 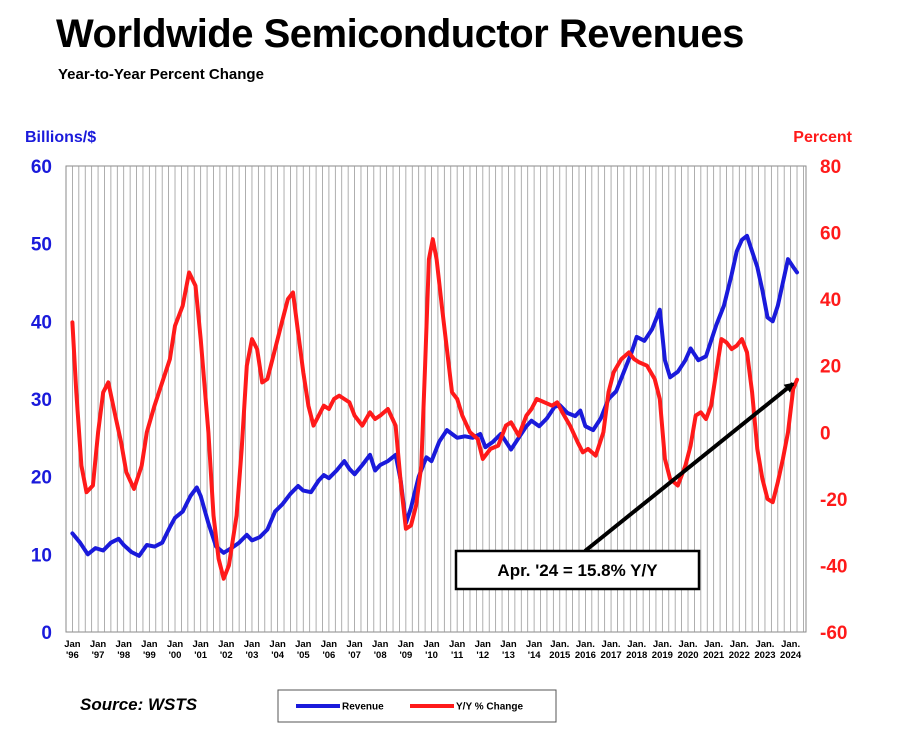 What do you see at coordinates (252, 655) in the screenshot?
I see `x-tick-year: '03` at bounding box center [252, 655].